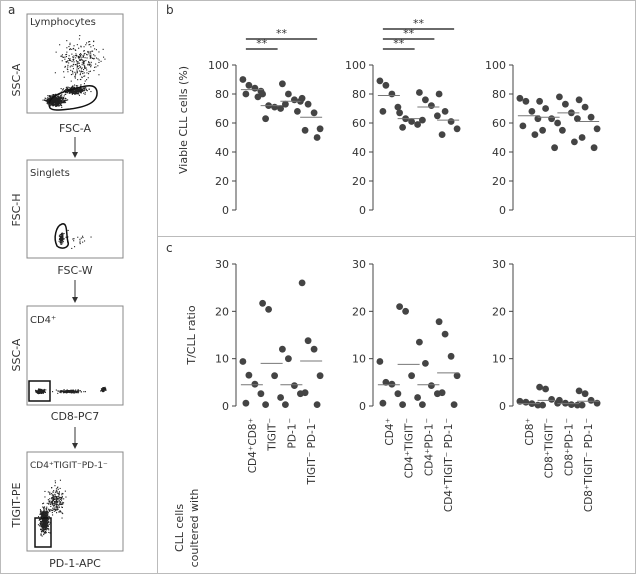 Image resolution: width=636 pixels, height=574 pixels. Describe the element at coordinates (75, 416) in the screenshot. I see `flow-xlabel: CD8-PC7` at that location.